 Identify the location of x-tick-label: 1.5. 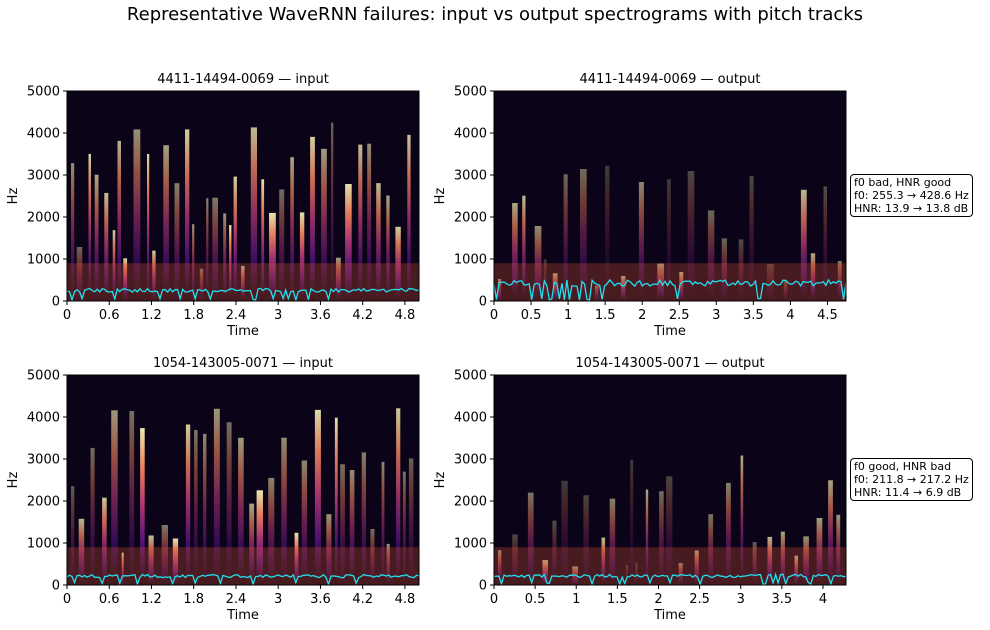
(617, 599).